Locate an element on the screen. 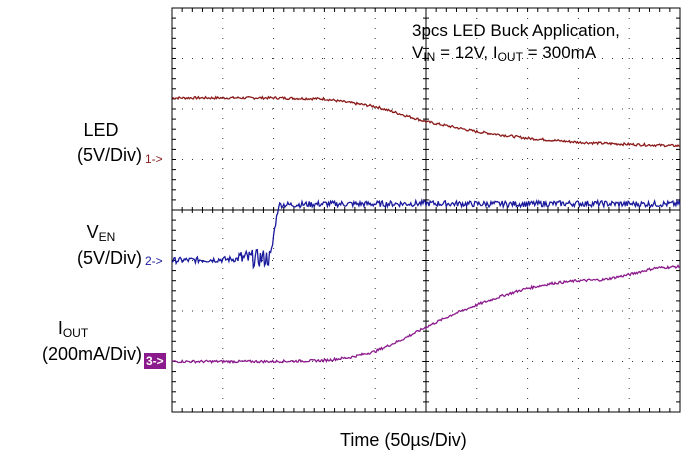  vin-value: = 12V, is located at coordinates (464, 52).